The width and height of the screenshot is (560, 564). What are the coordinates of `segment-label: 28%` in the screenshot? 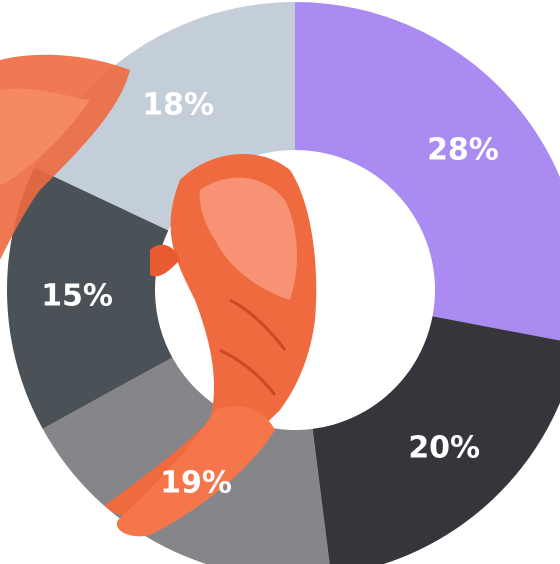 It's located at (463, 150).